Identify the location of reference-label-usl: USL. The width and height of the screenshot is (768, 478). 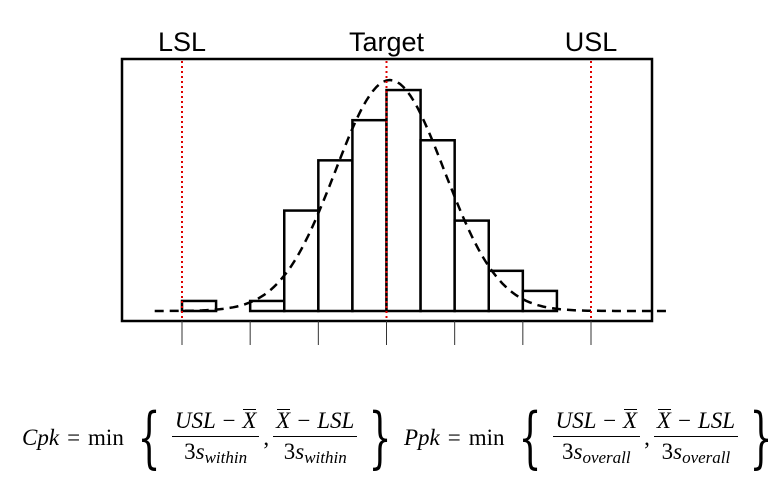
(591, 42).